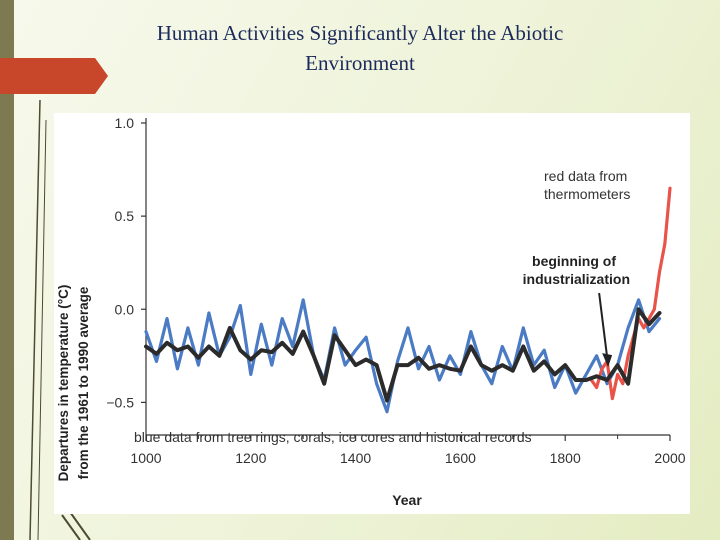 Image resolution: width=720 pixels, height=540 pixels. Describe the element at coordinates (576, 279) in the screenshot. I see `annotation-industrialization-line-2: industrialization` at that location.